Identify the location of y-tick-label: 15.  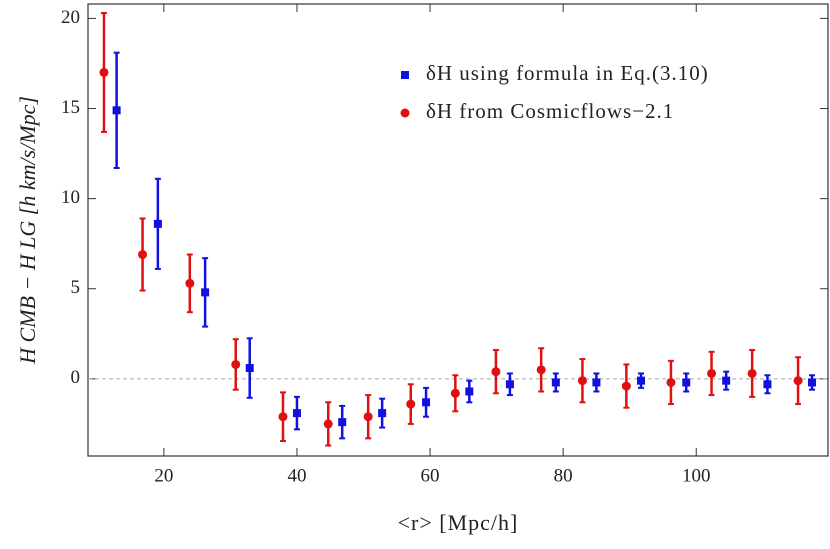
(70, 107).